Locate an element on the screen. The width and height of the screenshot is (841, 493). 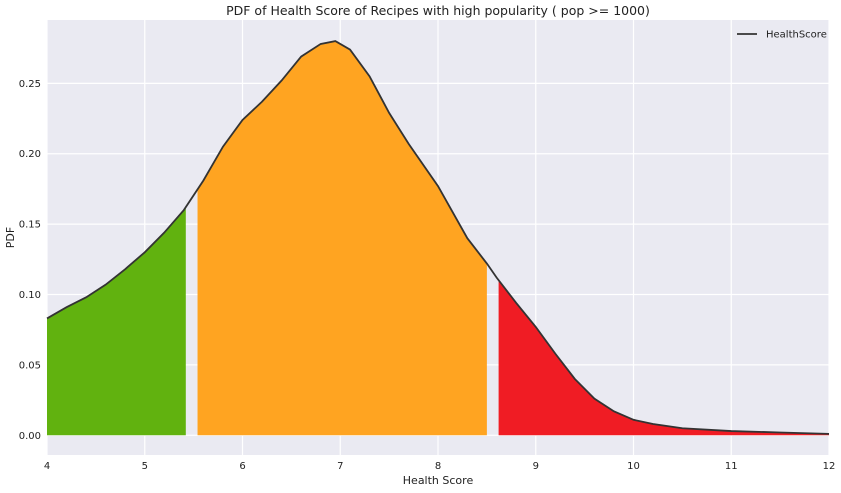
x-tick-label: 8 is located at coordinates (438, 466).